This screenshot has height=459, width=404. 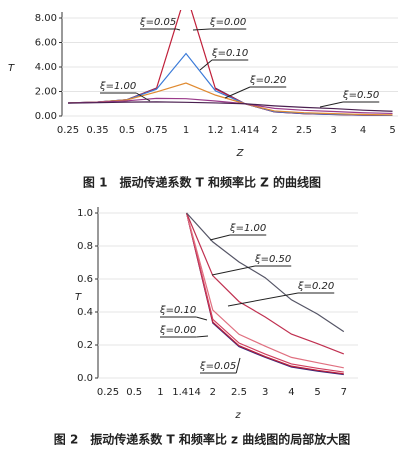 What do you see at coordinates (97, 130) in the screenshot?
I see `x-tick-label: 0.35` at bounding box center [97, 130].